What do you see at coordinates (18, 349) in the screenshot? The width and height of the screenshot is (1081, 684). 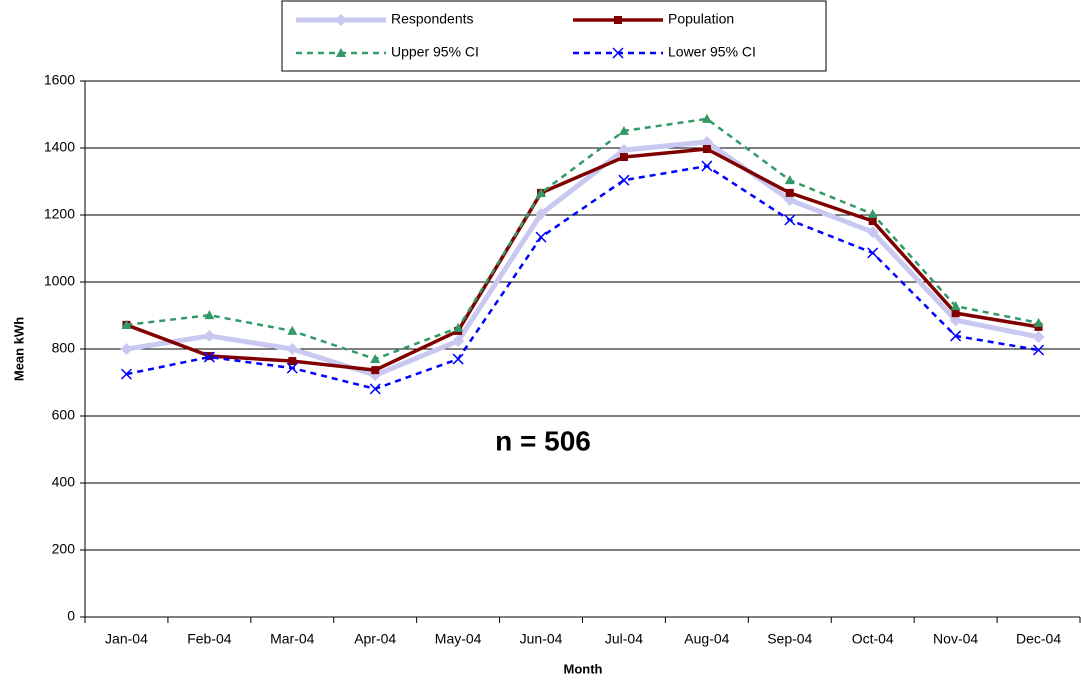 I see `y-axis-title: Mean kWh` at bounding box center [18, 349].